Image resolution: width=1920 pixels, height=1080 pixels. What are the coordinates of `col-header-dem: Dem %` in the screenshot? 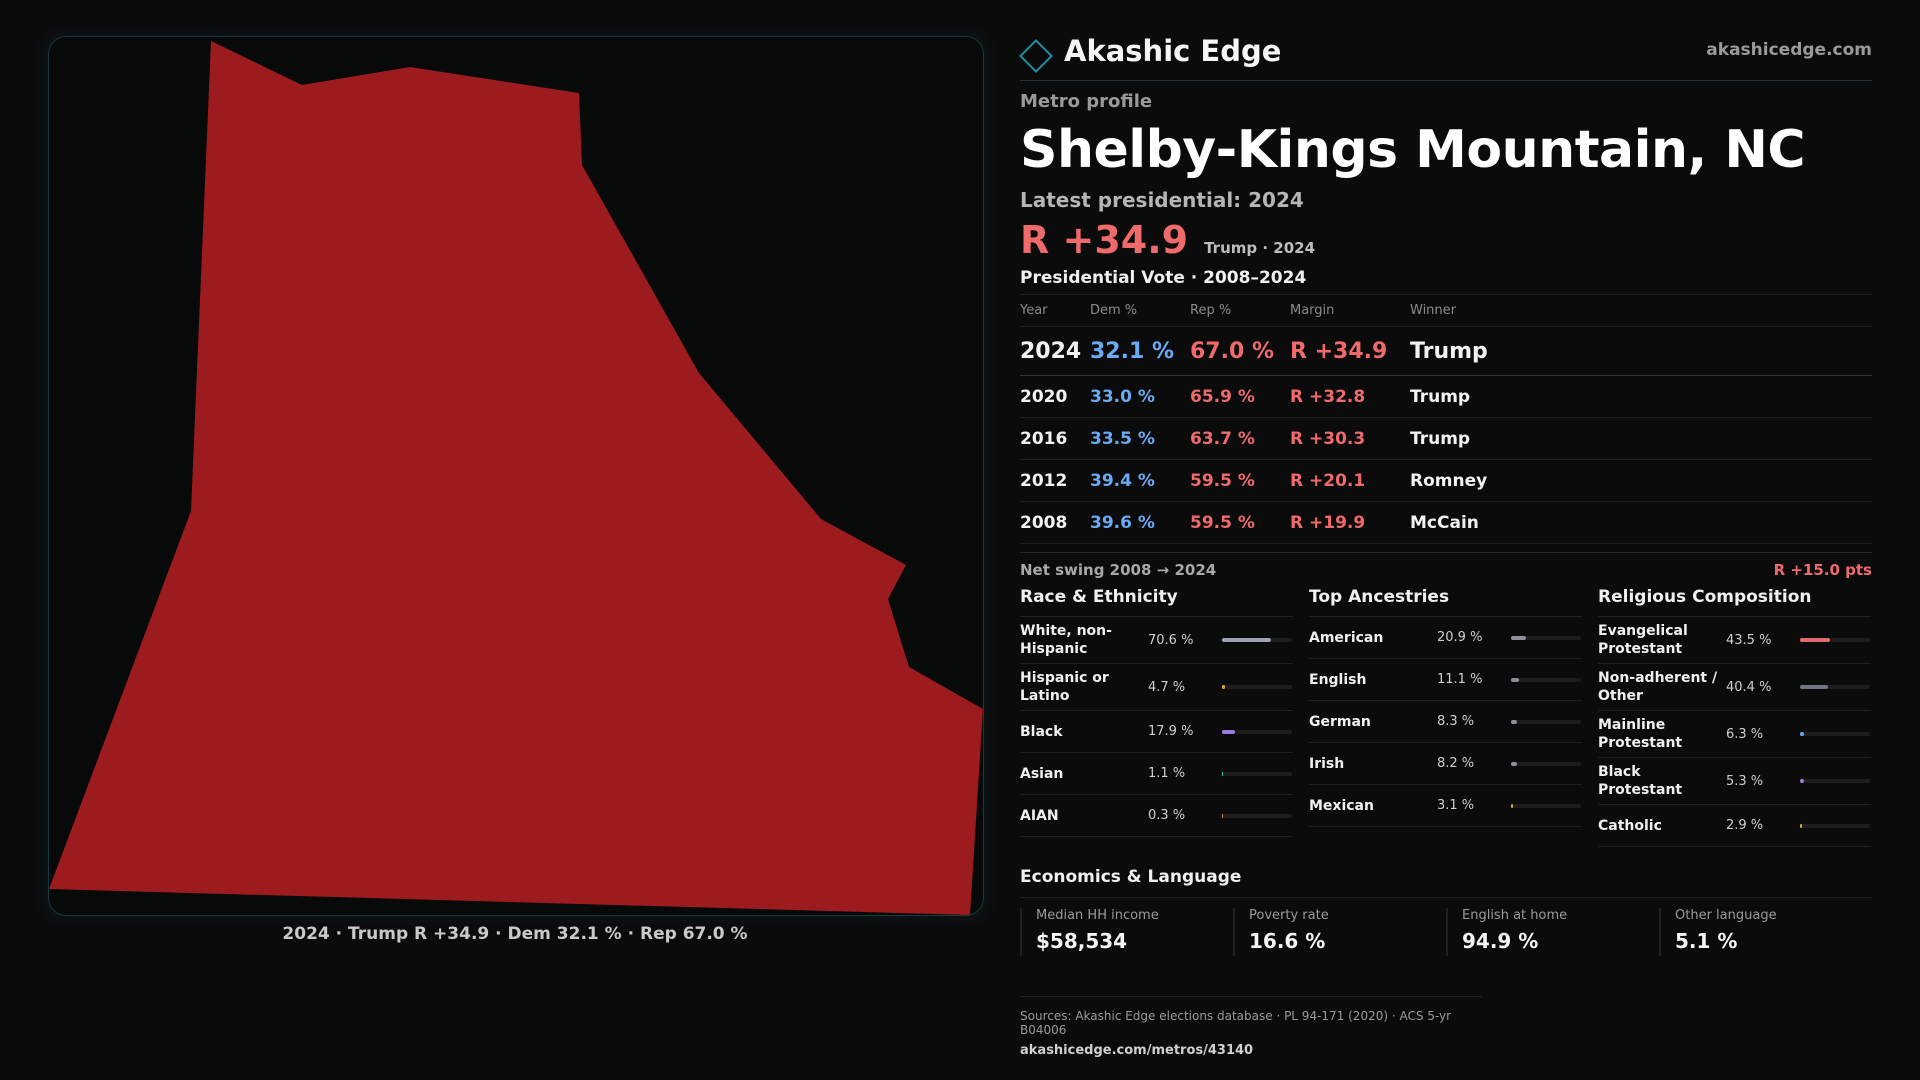 It's located at (1140, 310).